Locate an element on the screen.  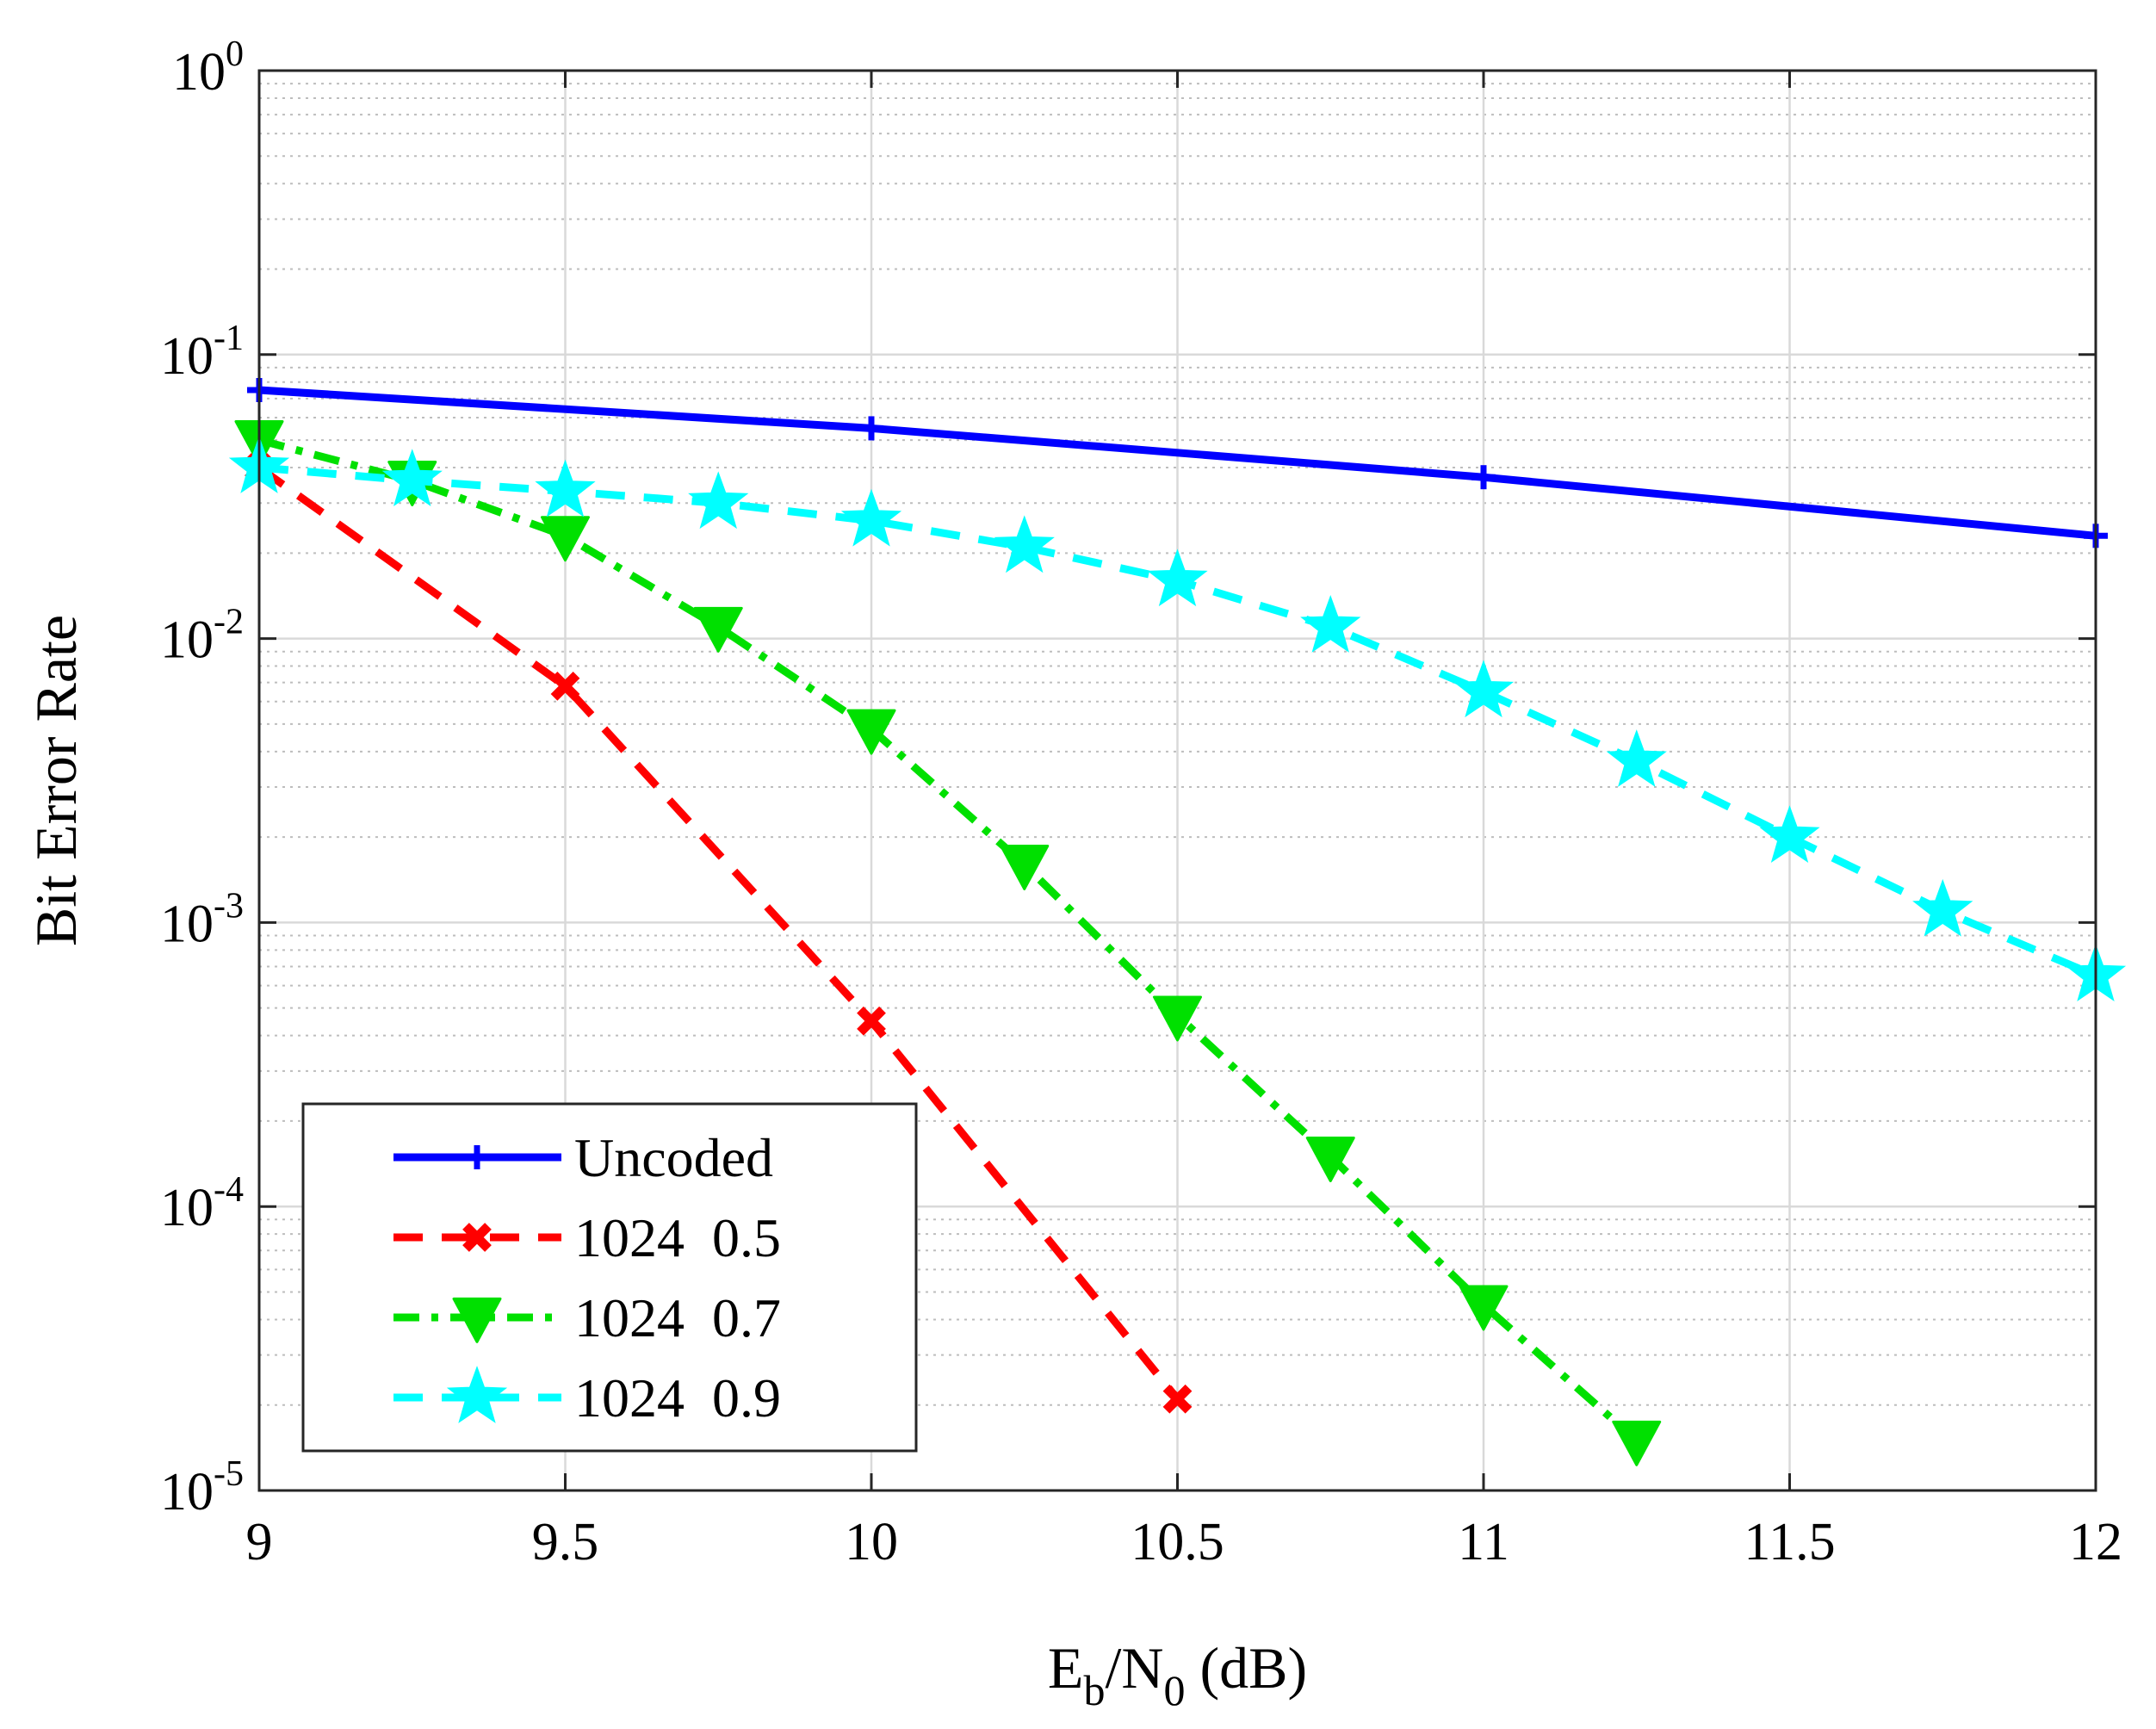
x-tick-label: 9.5 is located at coordinates (566, 1542).